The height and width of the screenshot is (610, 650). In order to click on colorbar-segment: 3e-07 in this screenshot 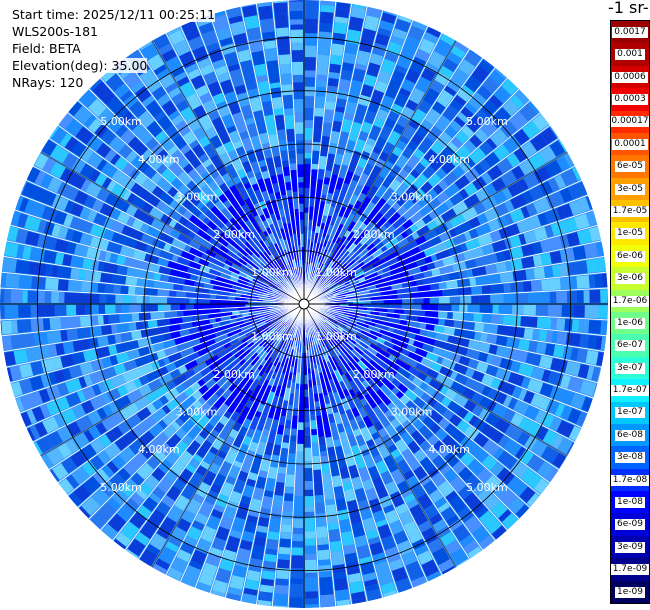, I will do `click(630, 368)`.